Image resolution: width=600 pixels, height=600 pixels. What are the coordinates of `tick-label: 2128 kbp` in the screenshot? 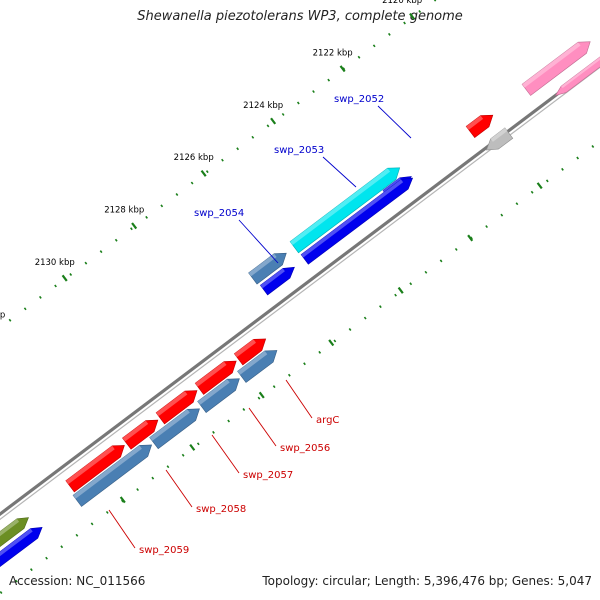 It's located at (124, 211).